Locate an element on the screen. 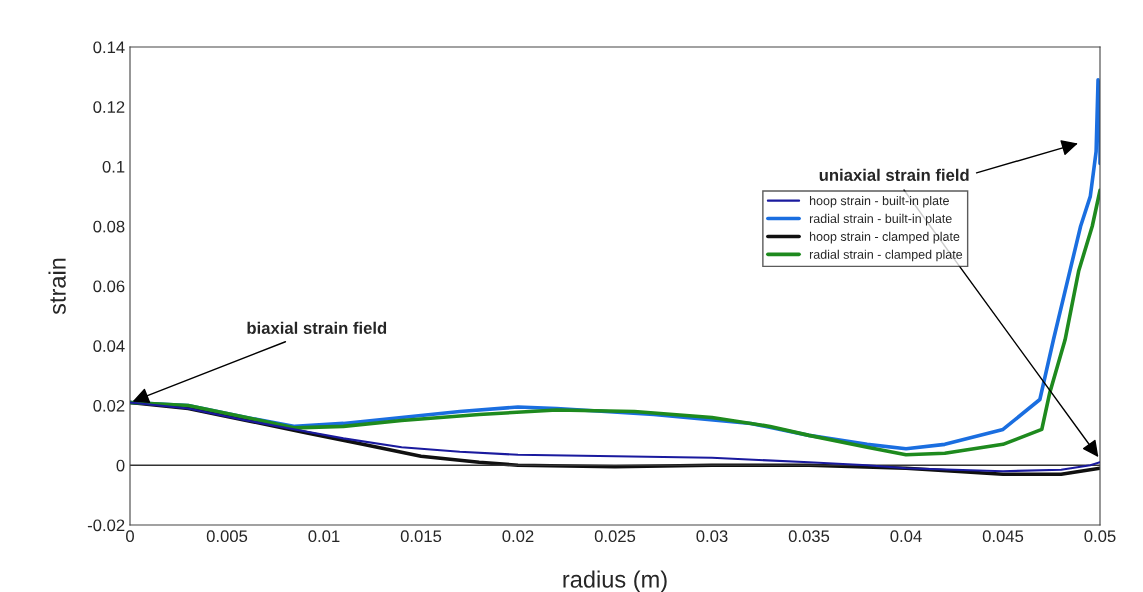 The height and width of the screenshot is (592, 1143). y-tick-label: 0.02 is located at coordinates (109, 405).